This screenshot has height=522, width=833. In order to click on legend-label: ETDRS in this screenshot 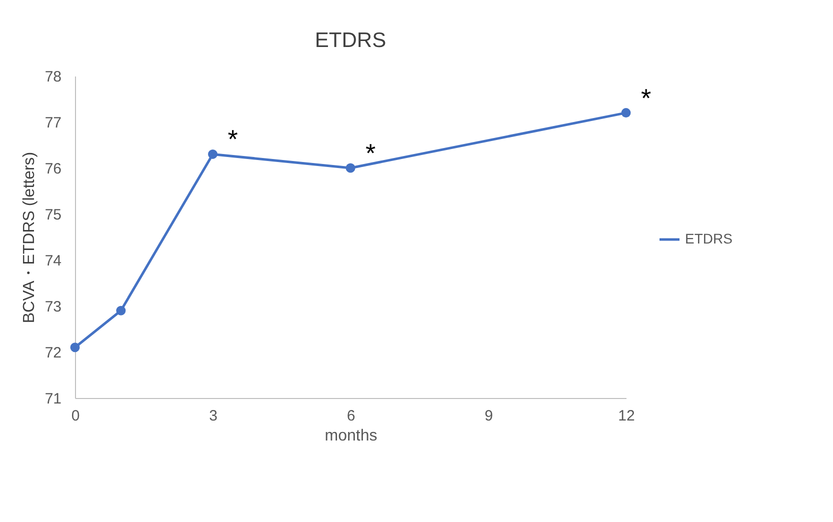, I will do `click(708, 238)`.